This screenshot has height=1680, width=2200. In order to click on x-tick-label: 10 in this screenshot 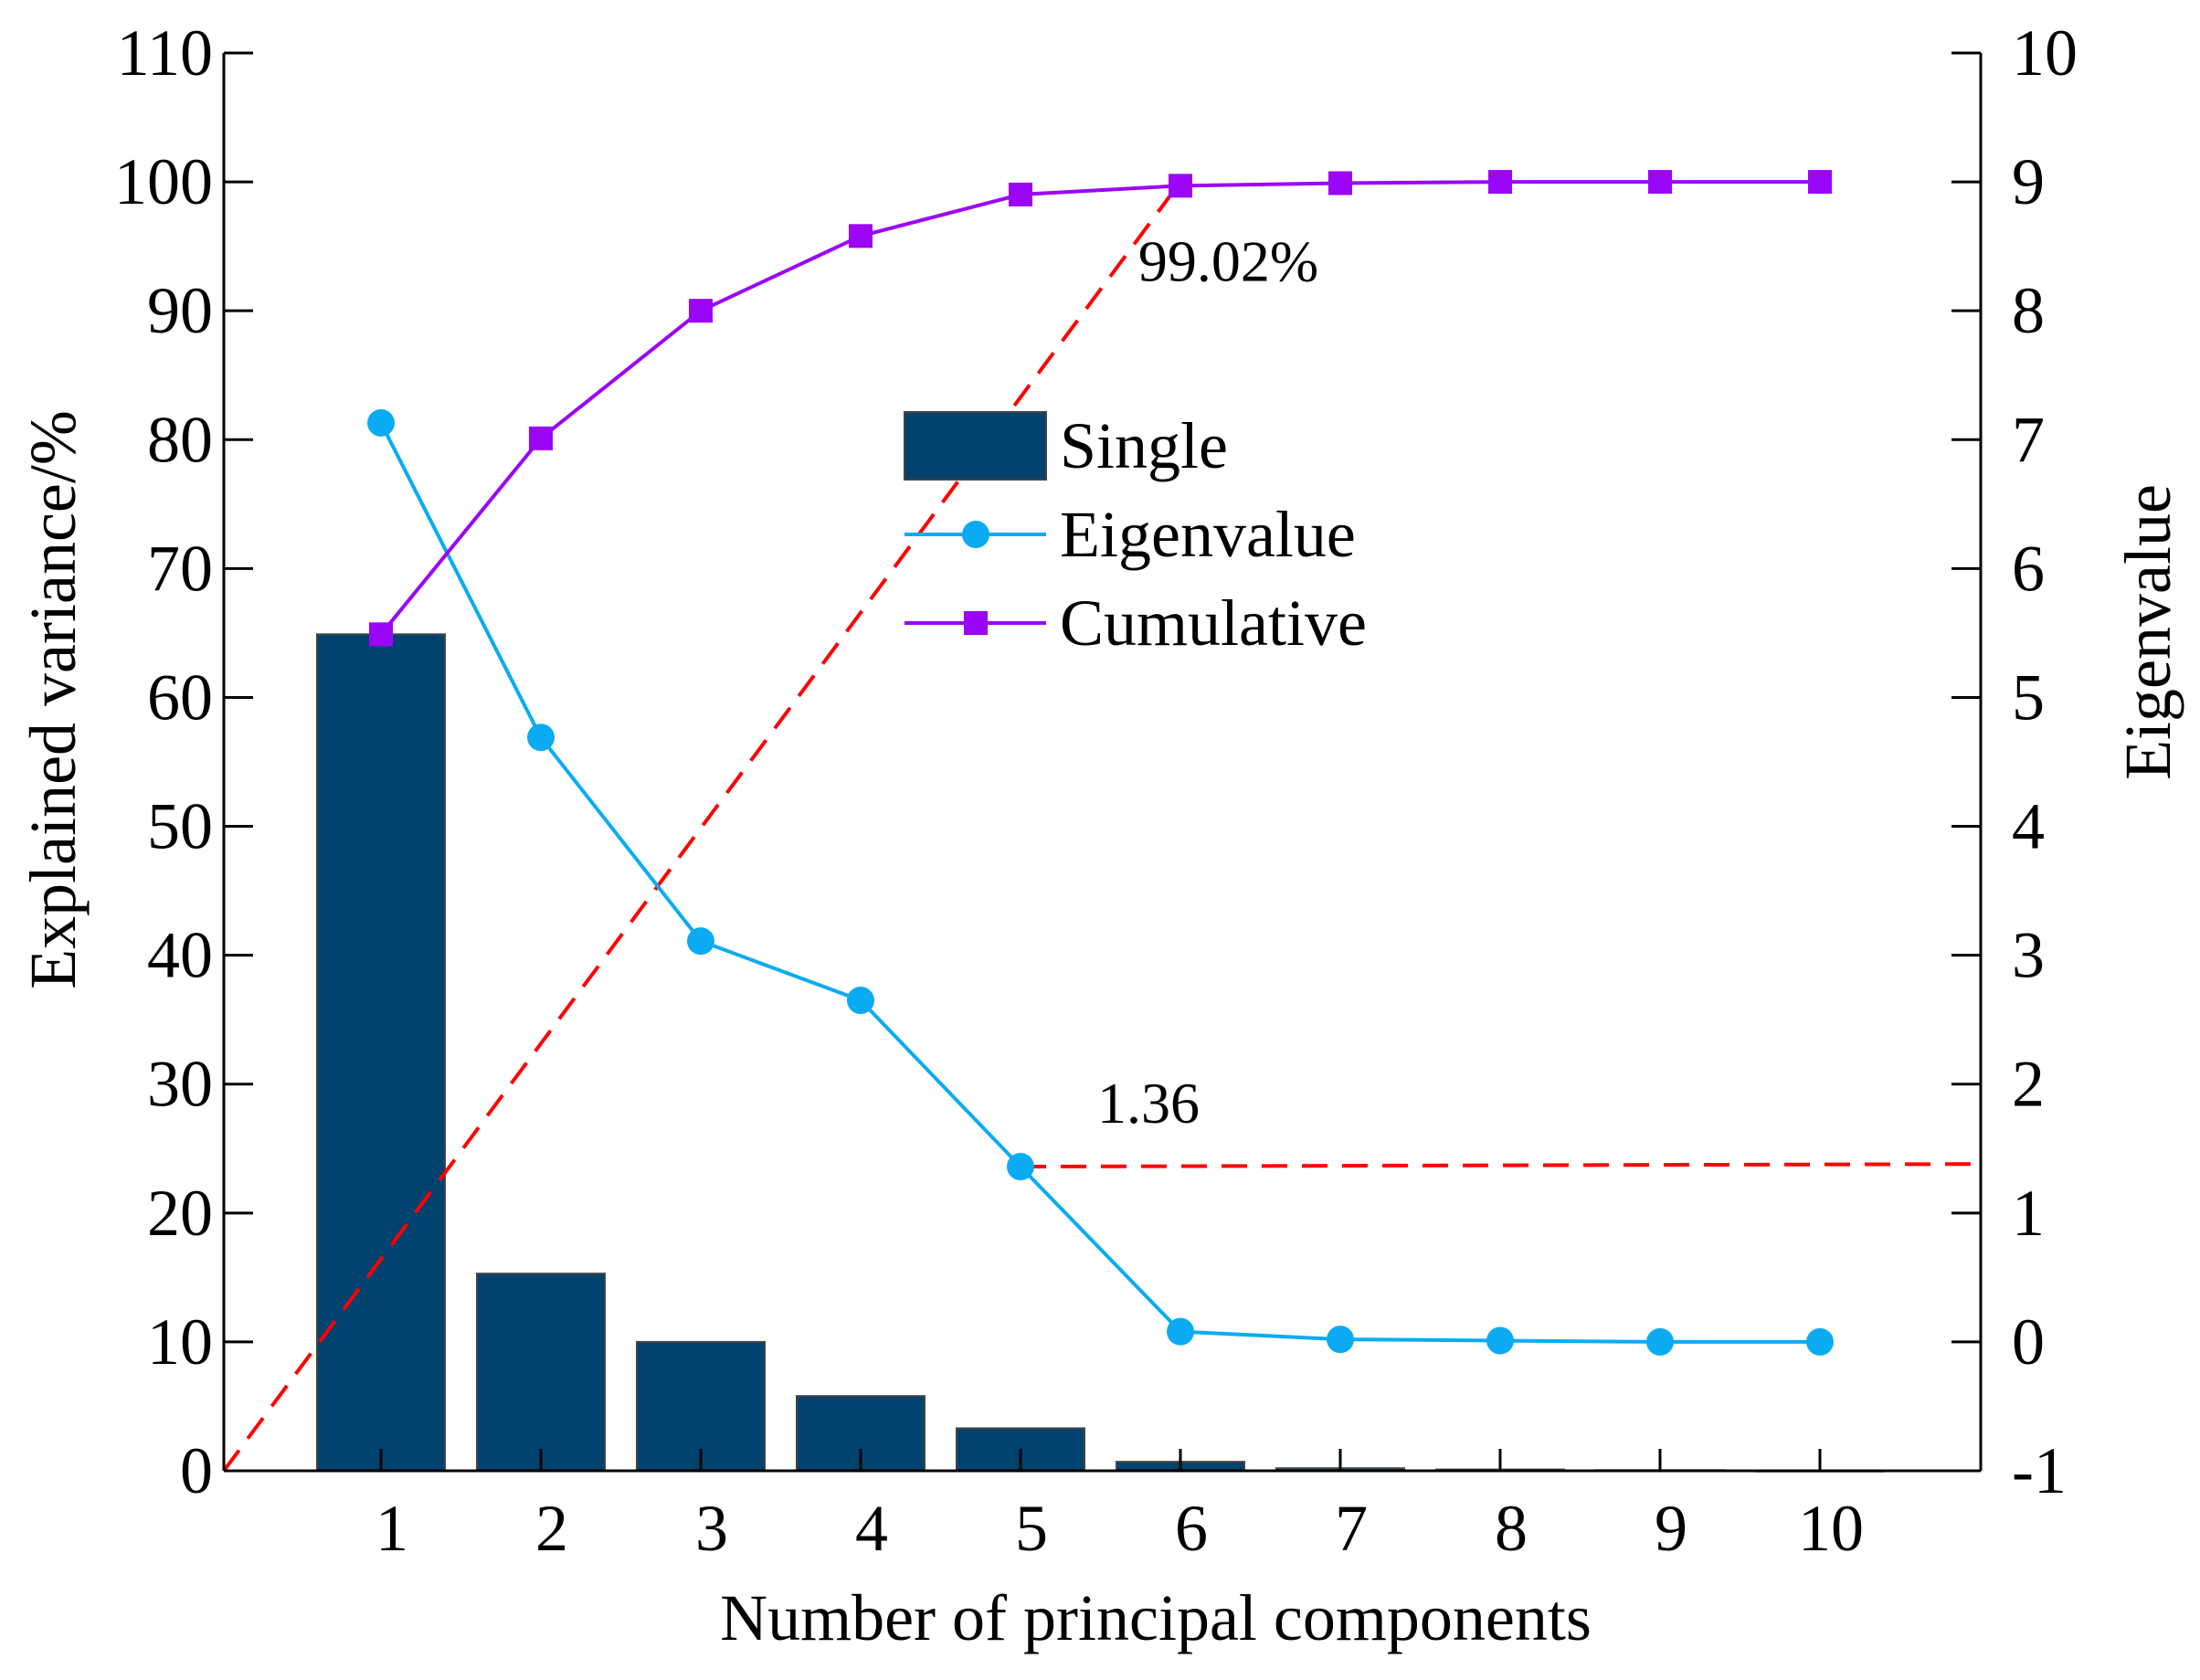, I will do `click(1831, 1528)`.